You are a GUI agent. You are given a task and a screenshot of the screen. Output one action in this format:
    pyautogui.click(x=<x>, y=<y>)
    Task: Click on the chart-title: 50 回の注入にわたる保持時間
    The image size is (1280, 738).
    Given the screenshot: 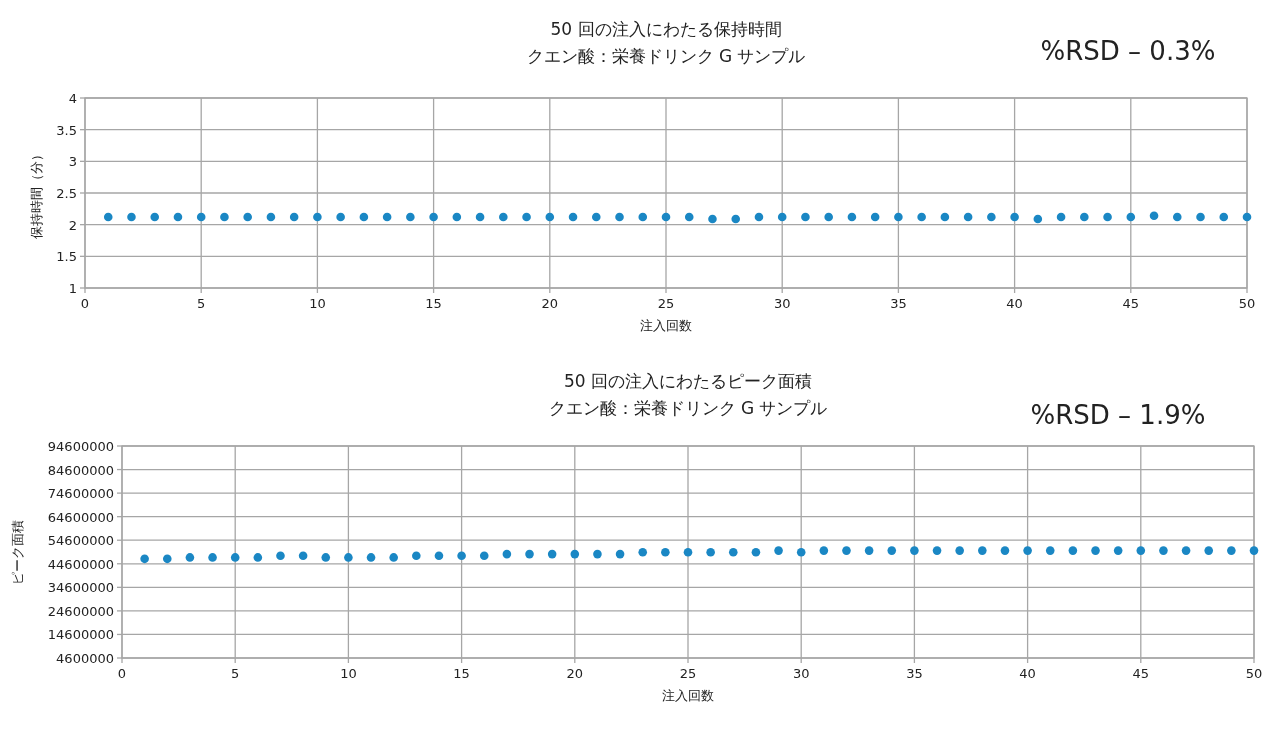 What is the action you would take?
    pyautogui.click(x=666, y=29)
    